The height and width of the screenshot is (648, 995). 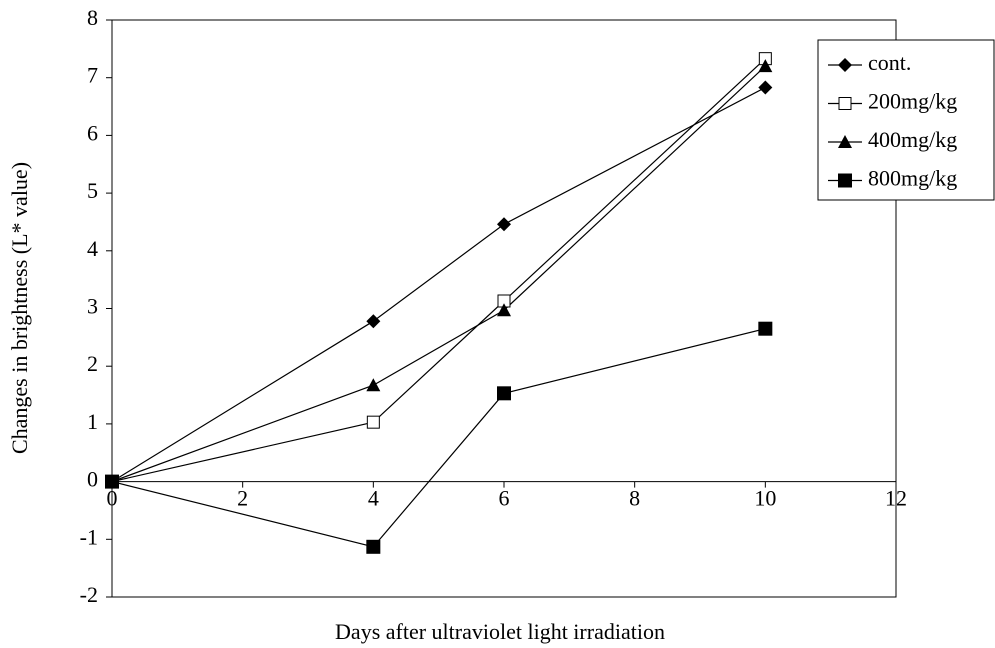 What do you see at coordinates (19, 308) in the screenshot?
I see `y-axis-label: Changes in brightness (L* value)` at bounding box center [19, 308].